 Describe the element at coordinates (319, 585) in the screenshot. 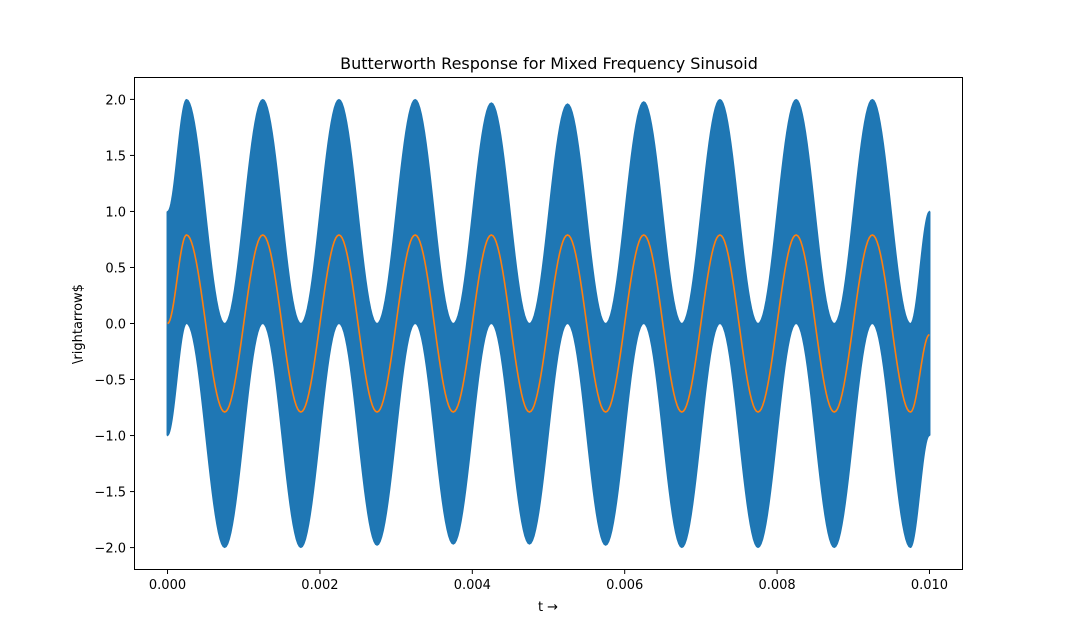

I see `x-tick-label: 0.002` at that location.